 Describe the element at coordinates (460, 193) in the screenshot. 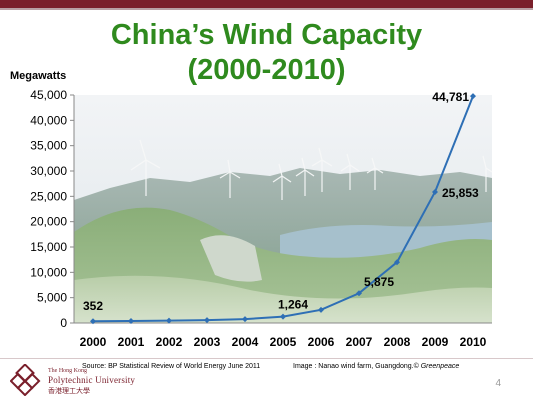

I see `data-label: 25,853` at that location.